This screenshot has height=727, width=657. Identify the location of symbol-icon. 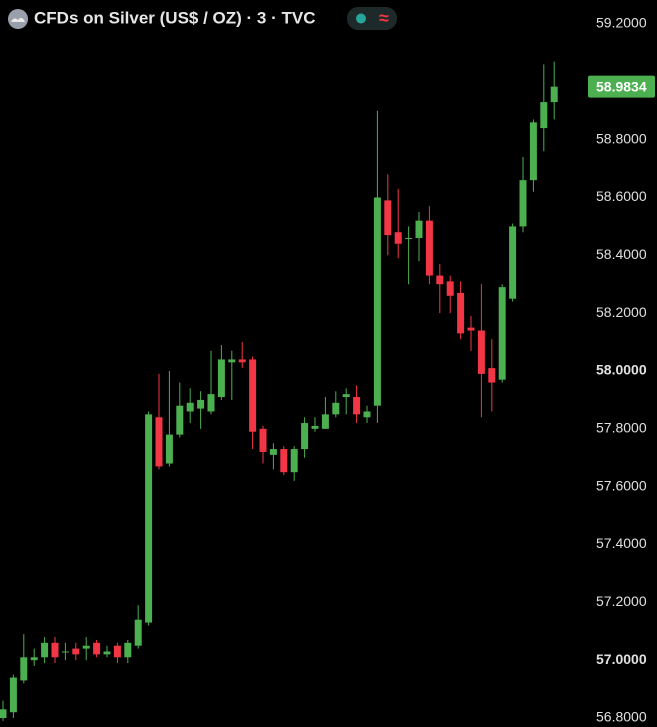
(18, 19).